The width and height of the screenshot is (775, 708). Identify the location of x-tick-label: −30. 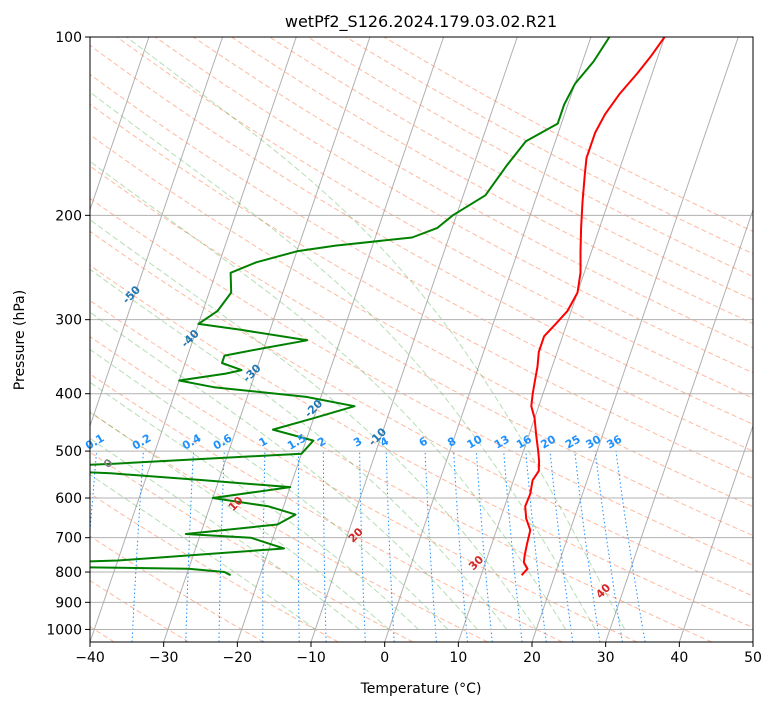
(164, 658).